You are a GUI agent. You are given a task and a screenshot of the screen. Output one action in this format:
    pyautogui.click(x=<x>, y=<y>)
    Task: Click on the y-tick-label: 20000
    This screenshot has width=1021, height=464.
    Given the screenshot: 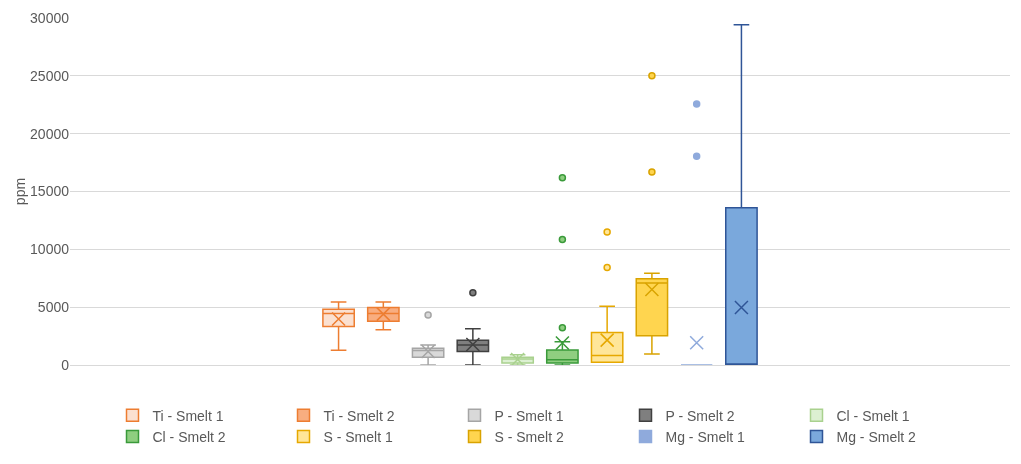 What is the action you would take?
    pyautogui.click(x=50, y=133)
    